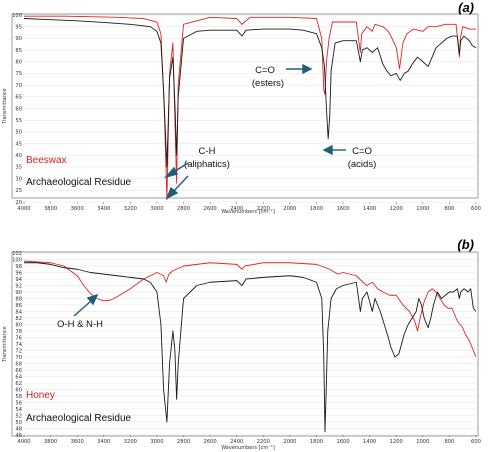 The height and width of the screenshot is (452, 500). What do you see at coordinates (18, 377) in the screenshot?
I see `y-tick-label: 64` at bounding box center [18, 377].